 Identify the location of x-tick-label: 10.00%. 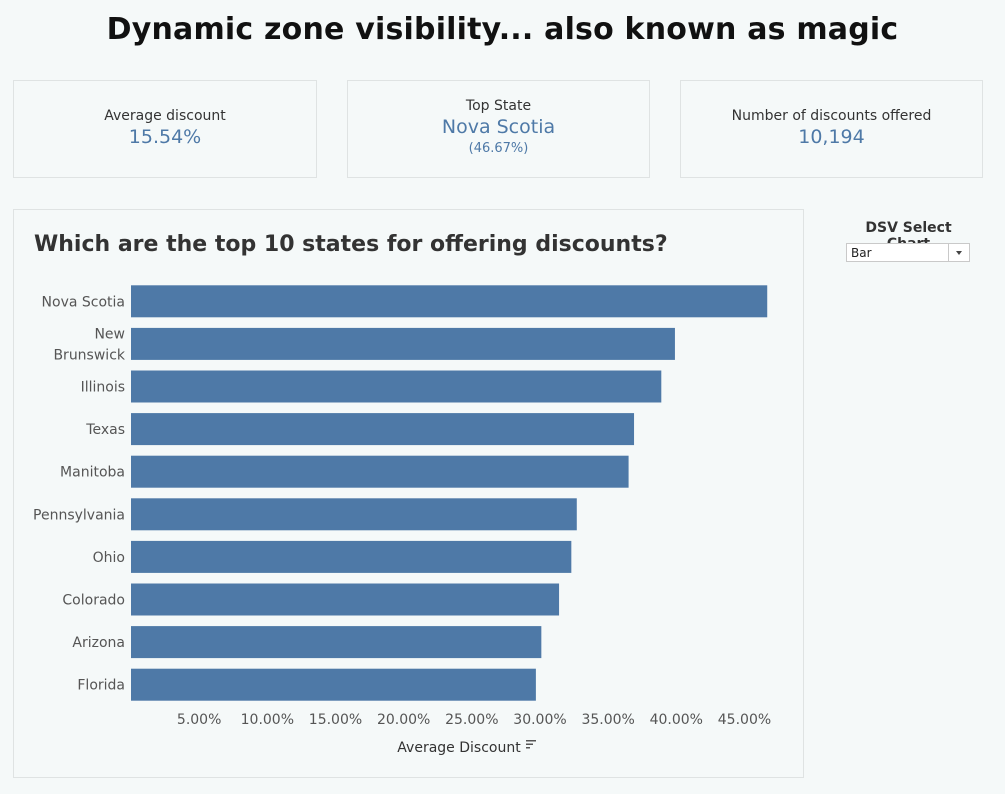
(267, 720).